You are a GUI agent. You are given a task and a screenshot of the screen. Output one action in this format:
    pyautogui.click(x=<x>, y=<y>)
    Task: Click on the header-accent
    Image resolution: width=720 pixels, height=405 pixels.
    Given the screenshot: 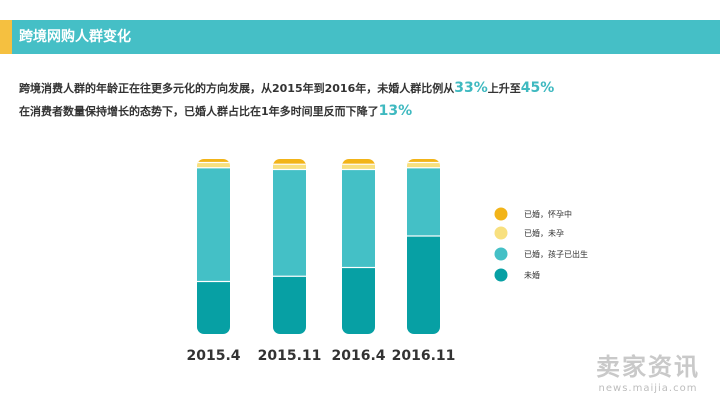 What is the action you would take?
    pyautogui.click(x=6, y=37)
    